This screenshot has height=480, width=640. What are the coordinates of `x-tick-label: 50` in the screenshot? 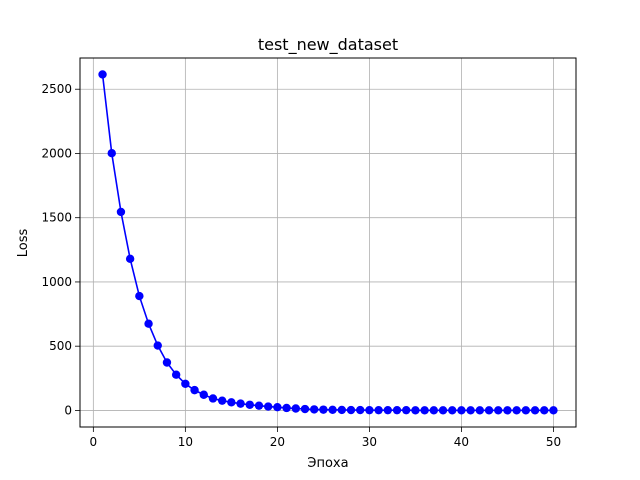 It's located at (553, 442).